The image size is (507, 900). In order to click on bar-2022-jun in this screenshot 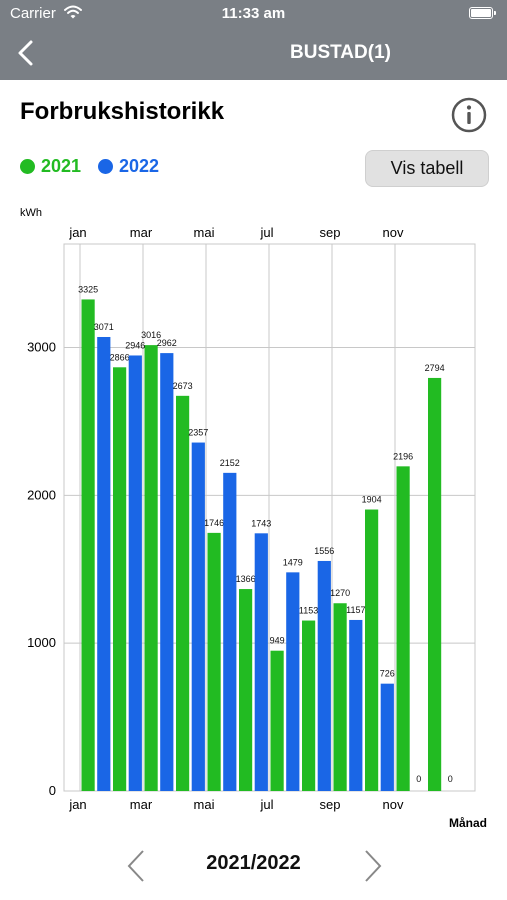, I will do `click(261, 662)`.